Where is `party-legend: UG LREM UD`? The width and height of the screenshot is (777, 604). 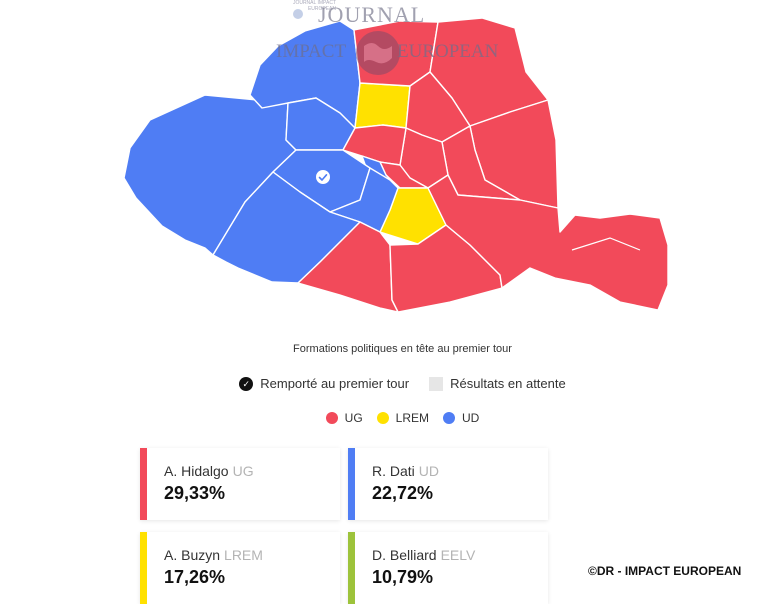
party-legend: UG LREM UD is located at coordinates (388, 418).